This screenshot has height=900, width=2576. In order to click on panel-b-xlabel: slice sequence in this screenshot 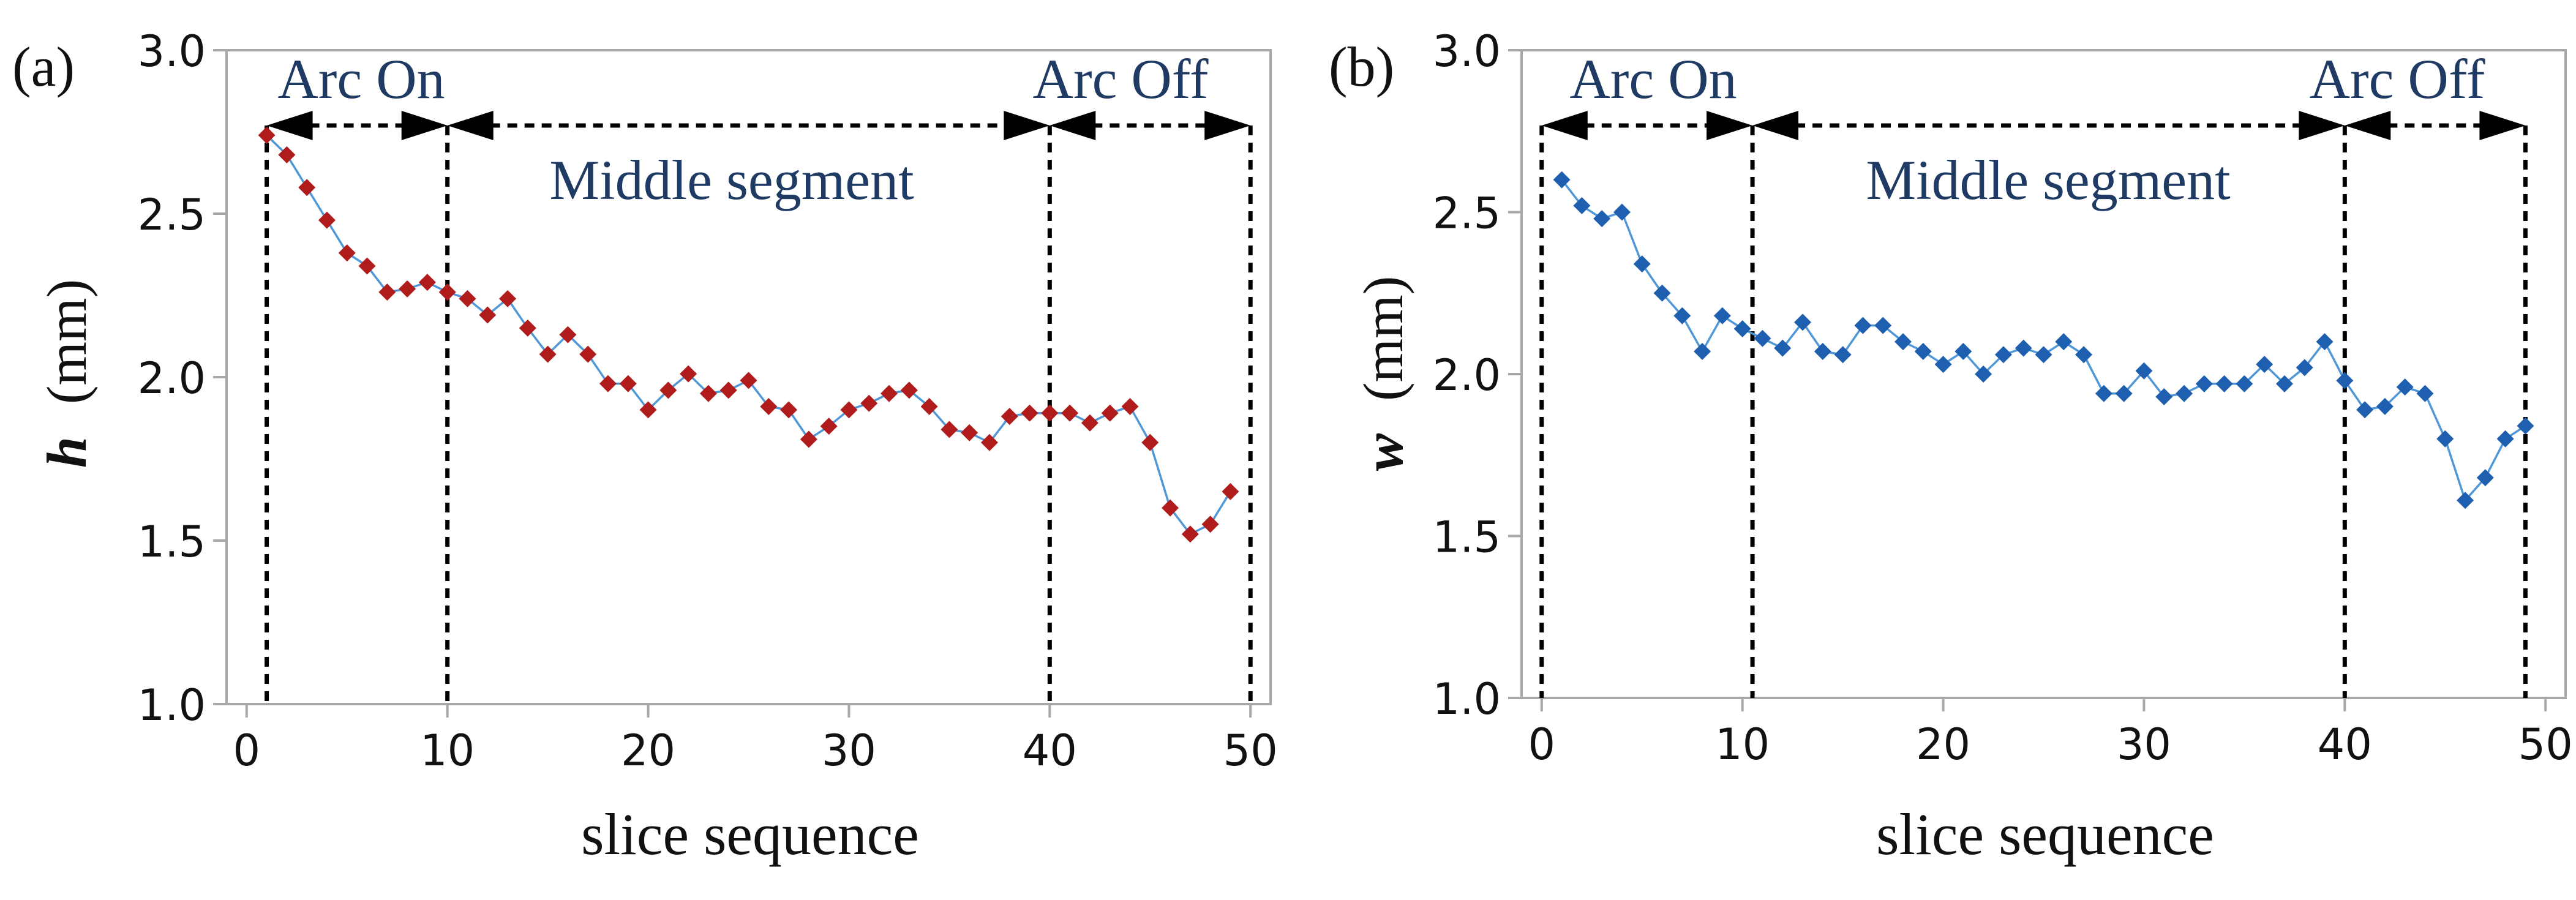, I will do `click(2045, 834)`.